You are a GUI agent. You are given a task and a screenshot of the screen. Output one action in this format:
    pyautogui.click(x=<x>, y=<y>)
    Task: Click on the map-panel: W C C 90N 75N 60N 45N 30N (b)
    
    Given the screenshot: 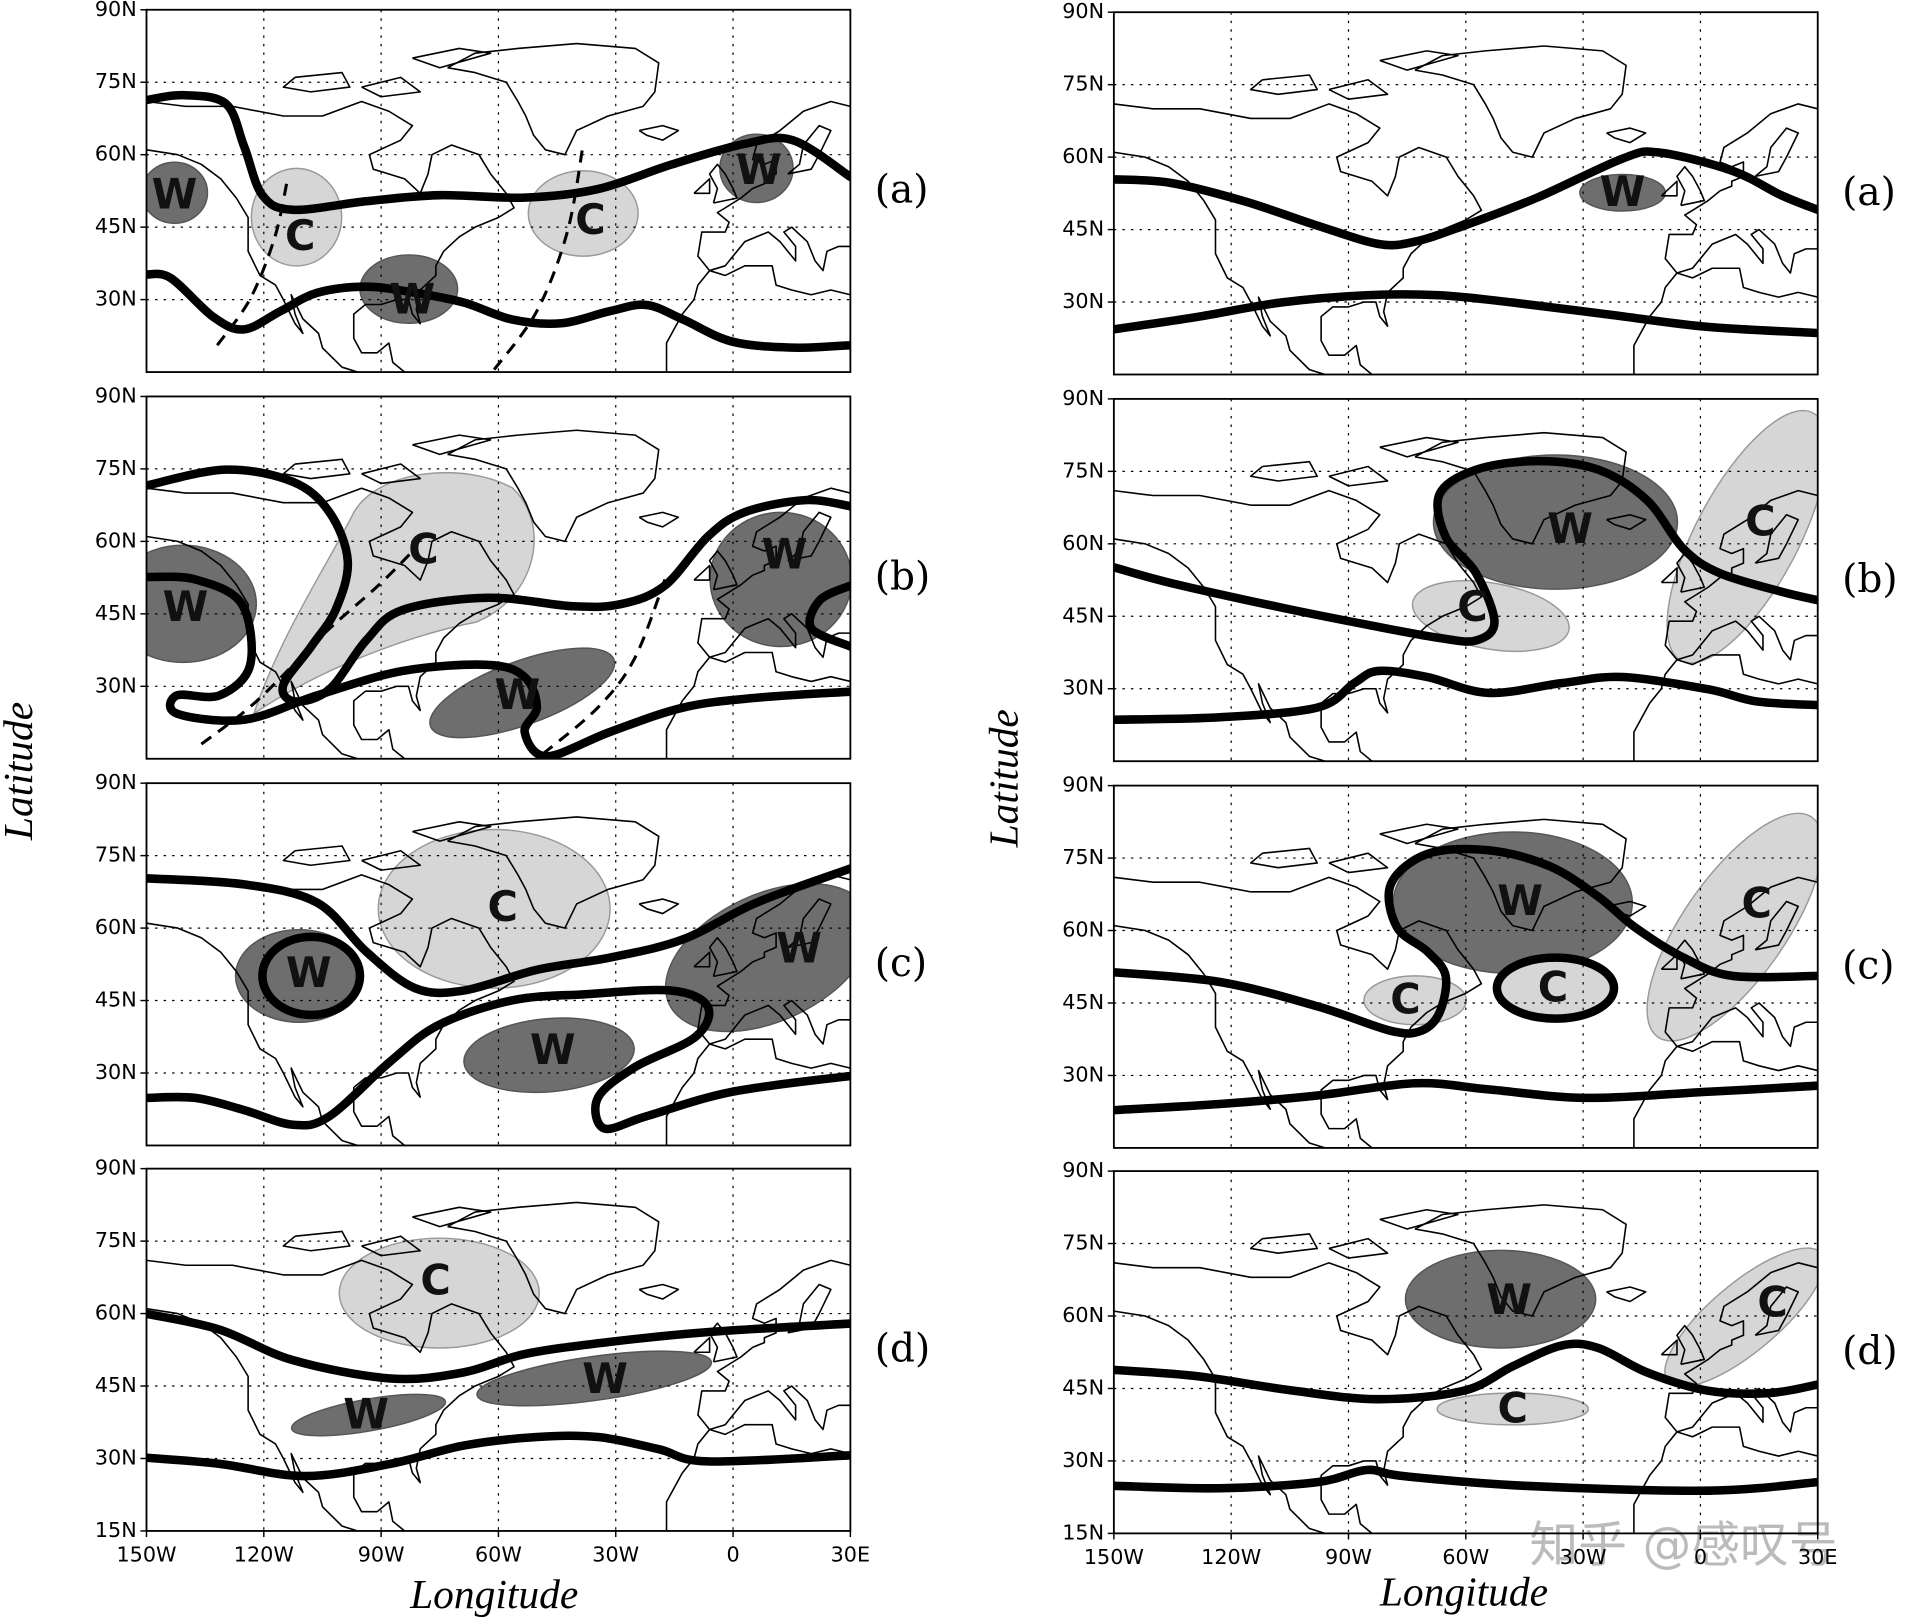 What is the action you would take?
    pyautogui.click(x=1480, y=574)
    